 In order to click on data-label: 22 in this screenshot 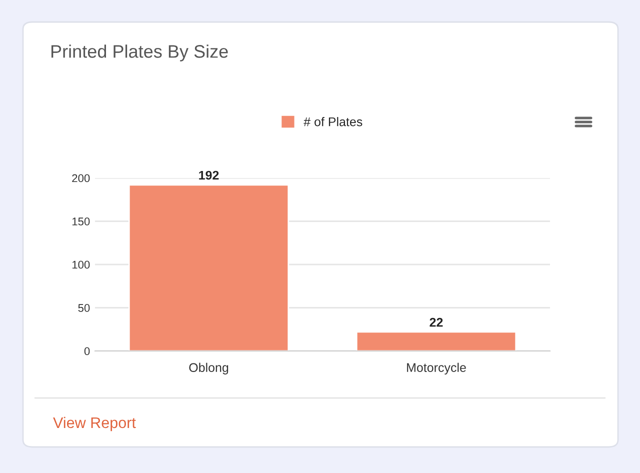, I will do `click(436, 322)`.